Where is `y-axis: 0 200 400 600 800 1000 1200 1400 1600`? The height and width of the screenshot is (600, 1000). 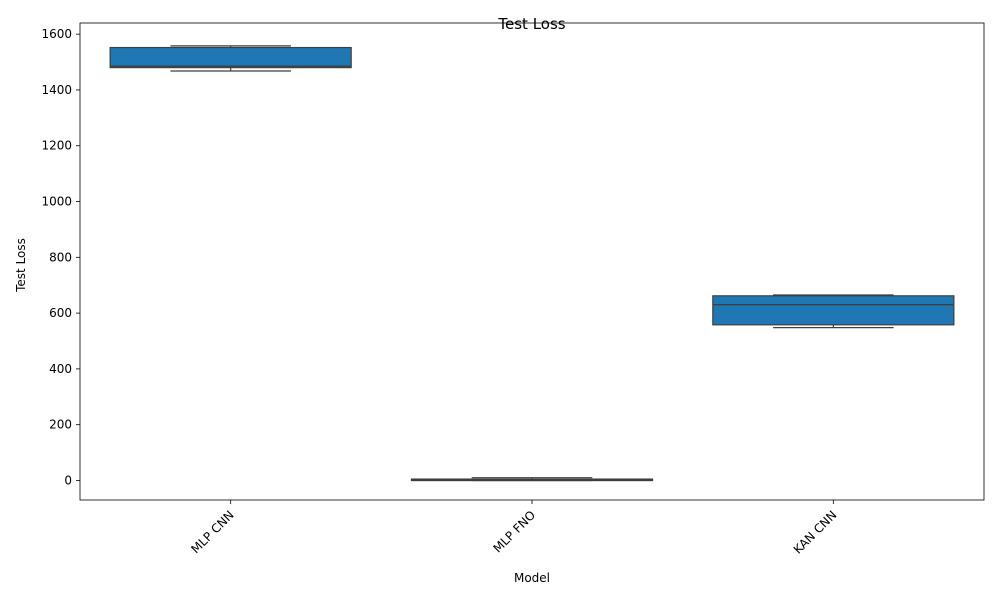
y-axis: 0 200 400 600 800 1000 1200 1400 1600 is located at coordinates (60, 257).